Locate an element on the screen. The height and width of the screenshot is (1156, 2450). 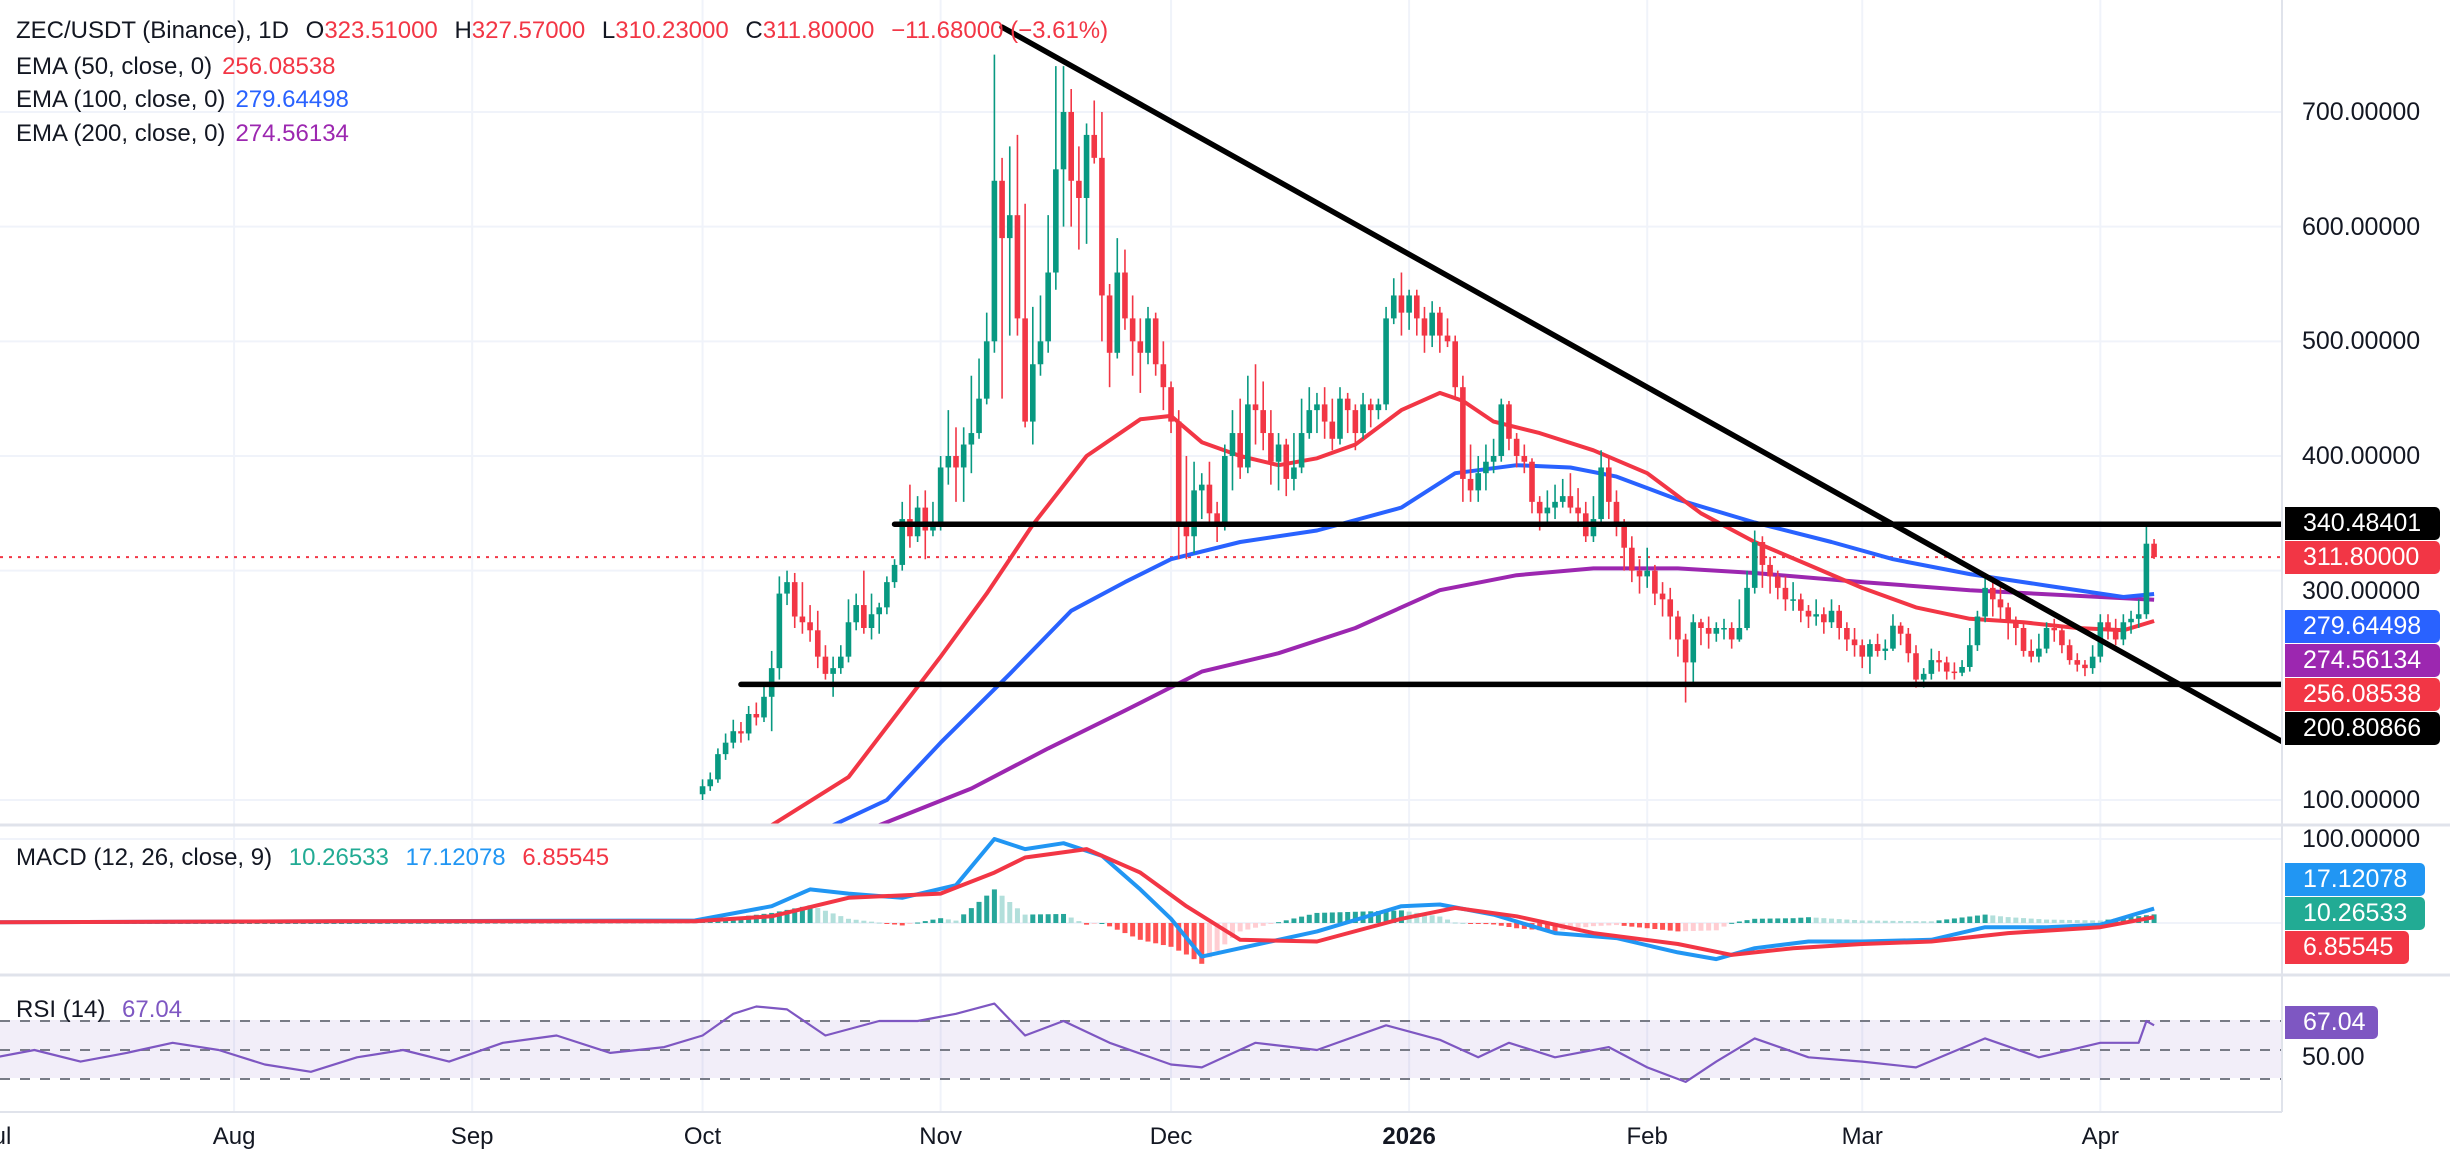
ema50-legend: EMA (50, close, 0) 256.08538 is located at coordinates (181, 67).